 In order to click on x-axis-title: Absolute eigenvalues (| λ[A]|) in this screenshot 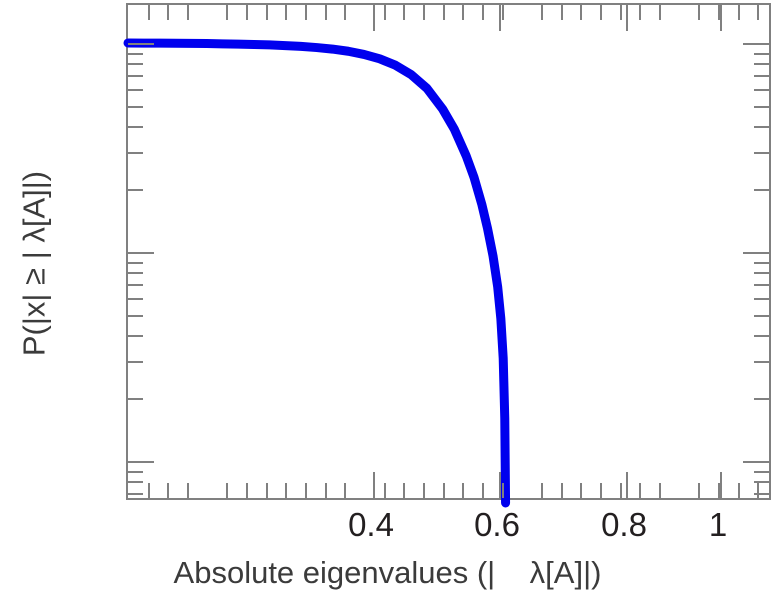, I will do `click(387, 572)`.